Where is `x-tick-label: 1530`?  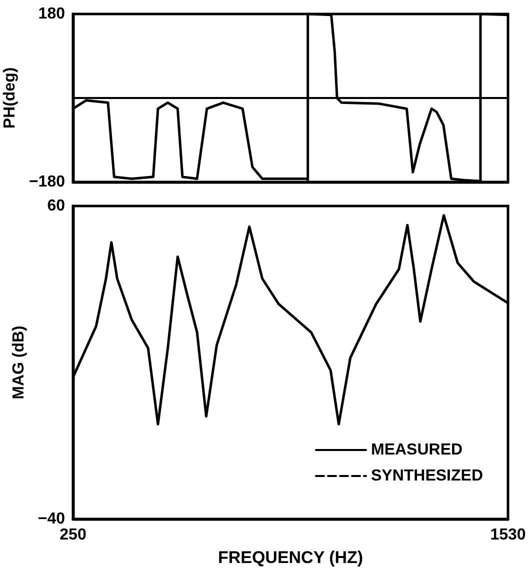 x-tick-label: 1530 is located at coordinates (508, 535).